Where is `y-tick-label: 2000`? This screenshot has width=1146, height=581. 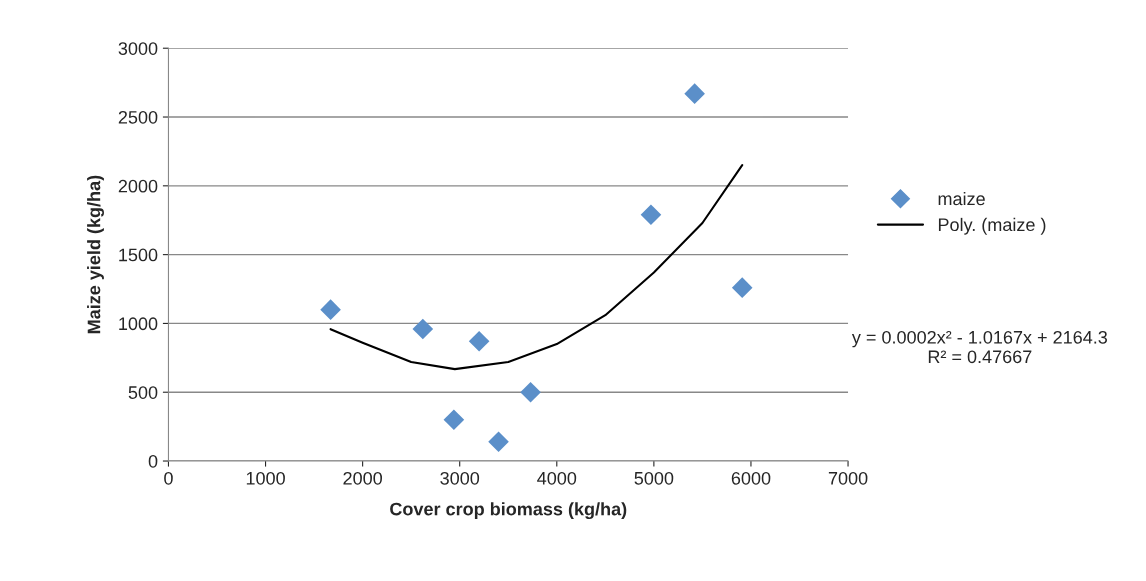
y-tick-label: 2000 is located at coordinates (138, 186).